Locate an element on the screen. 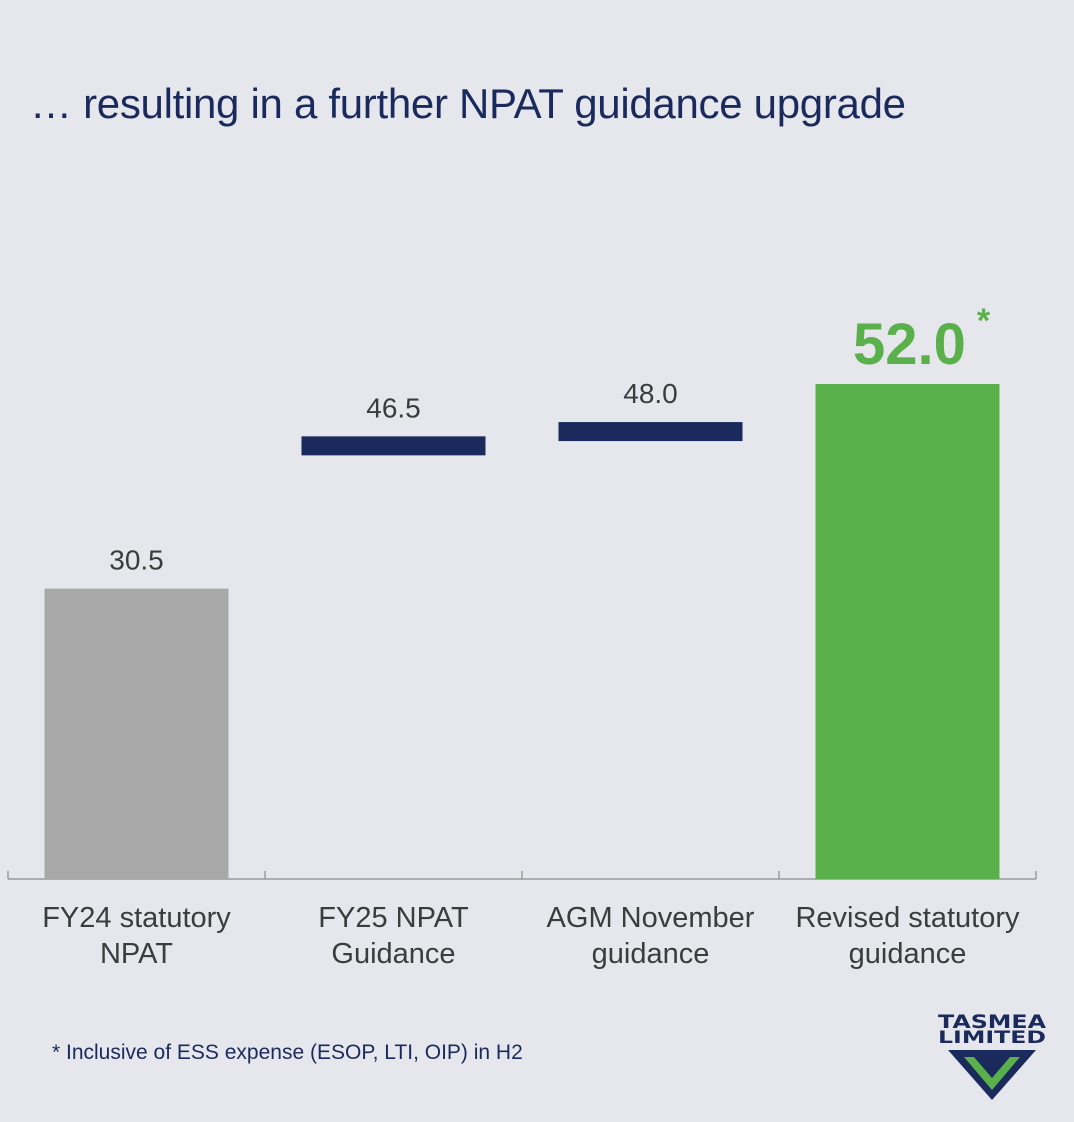 The image size is (1074, 1122). data-label: 30.5 is located at coordinates (136, 560).